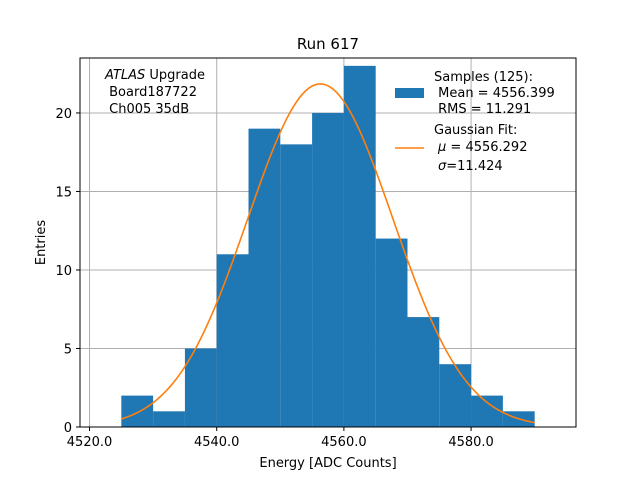 This screenshot has height=480, width=640. What do you see at coordinates (344, 442) in the screenshot?
I see `x-tick-label: 4560.0` at bounding box center [344, 442].